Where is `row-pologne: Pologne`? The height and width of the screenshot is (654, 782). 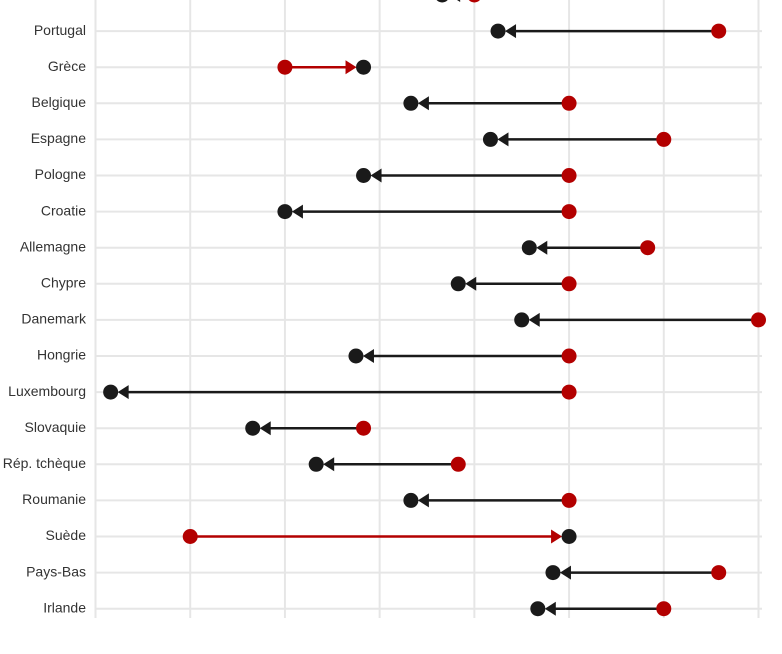
row-pologne: Pologne is located at coordinates (398, 174).